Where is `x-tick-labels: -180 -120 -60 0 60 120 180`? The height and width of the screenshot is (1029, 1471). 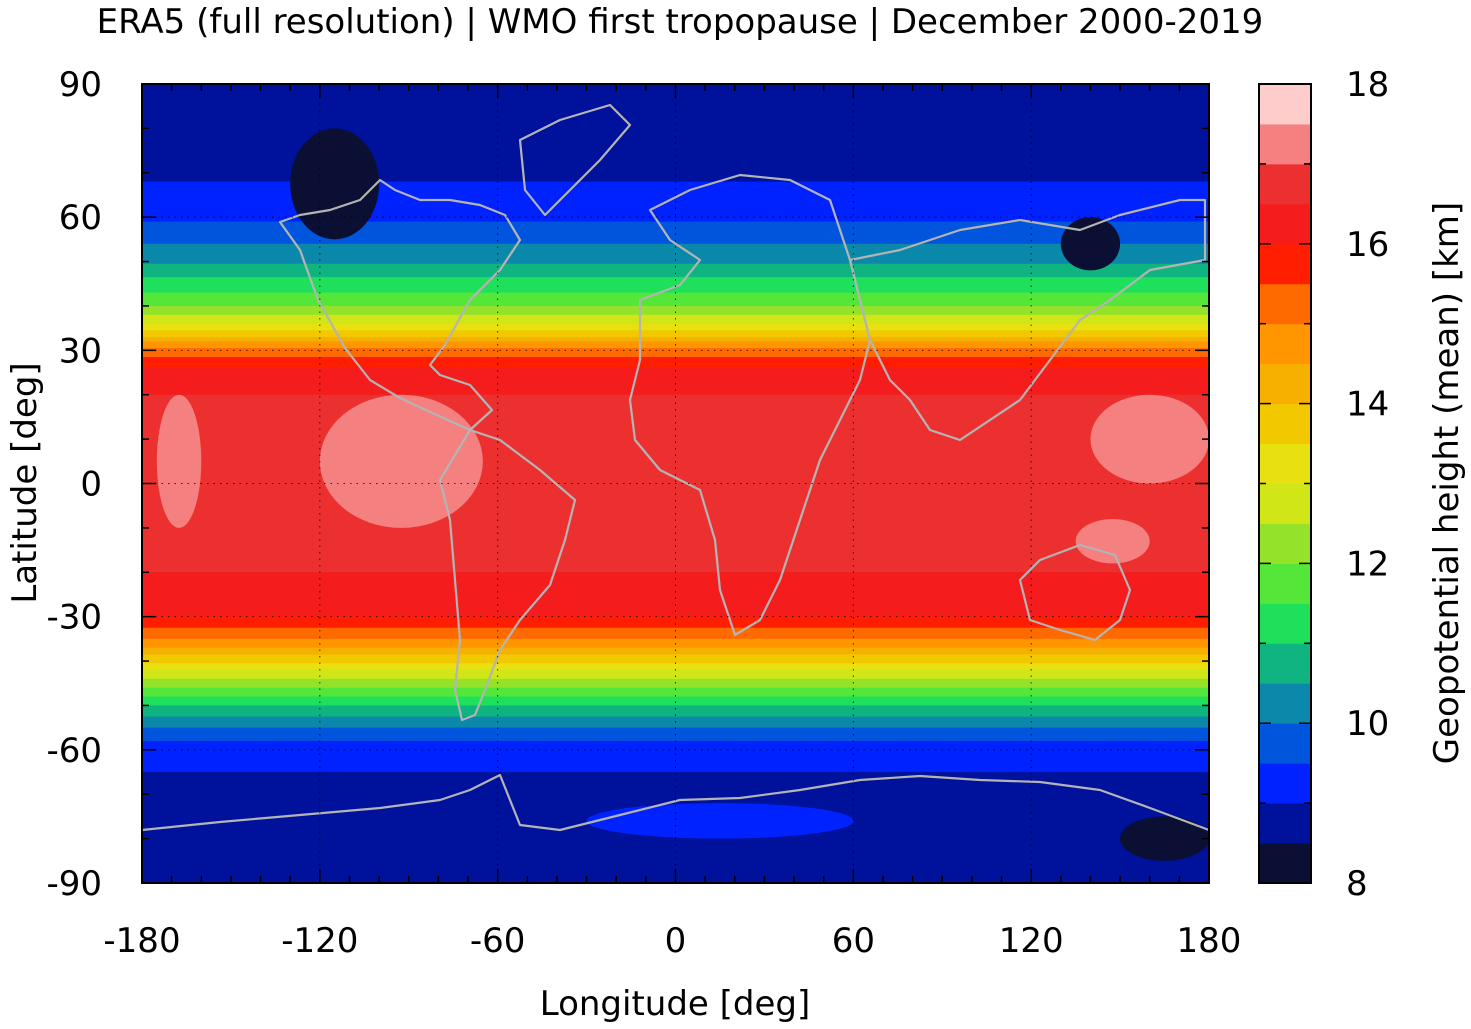
x-tick-labels: -180 -120 -60 0 60 120 180 is located at coordinates (672, 941).